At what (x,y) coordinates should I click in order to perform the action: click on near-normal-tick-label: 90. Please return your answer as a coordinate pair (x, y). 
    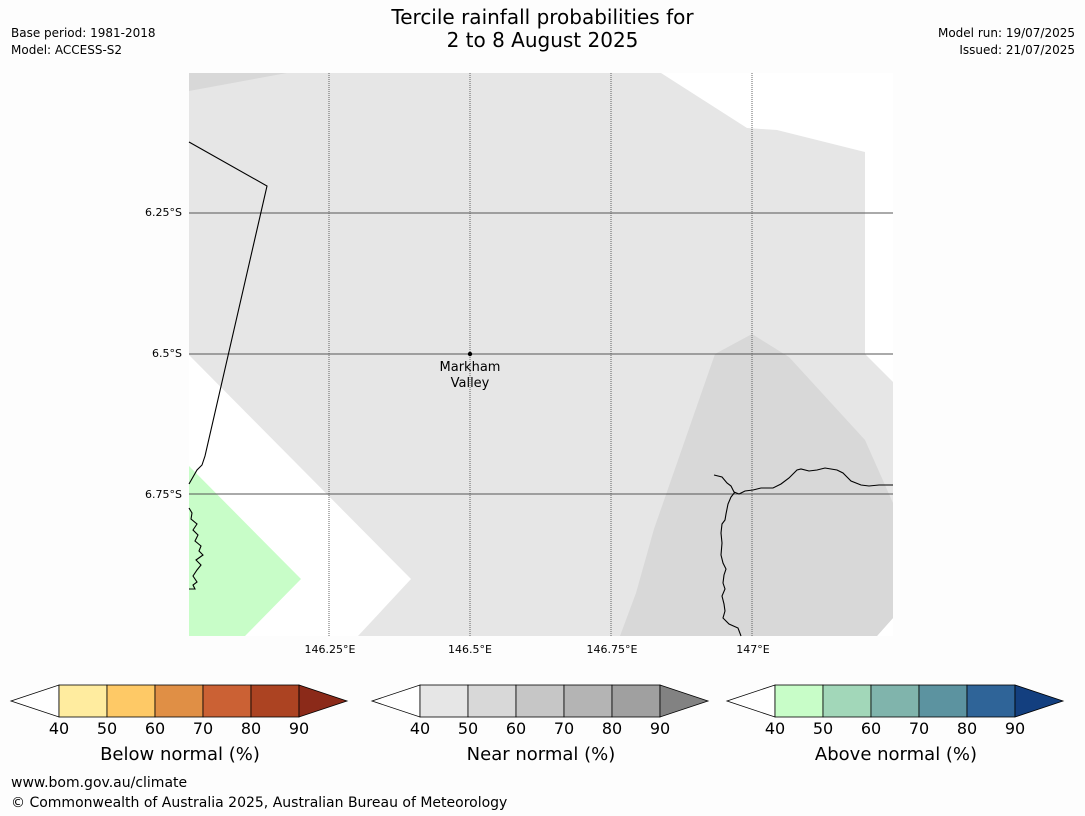
    Looking at the image, I should click on (660, 728).